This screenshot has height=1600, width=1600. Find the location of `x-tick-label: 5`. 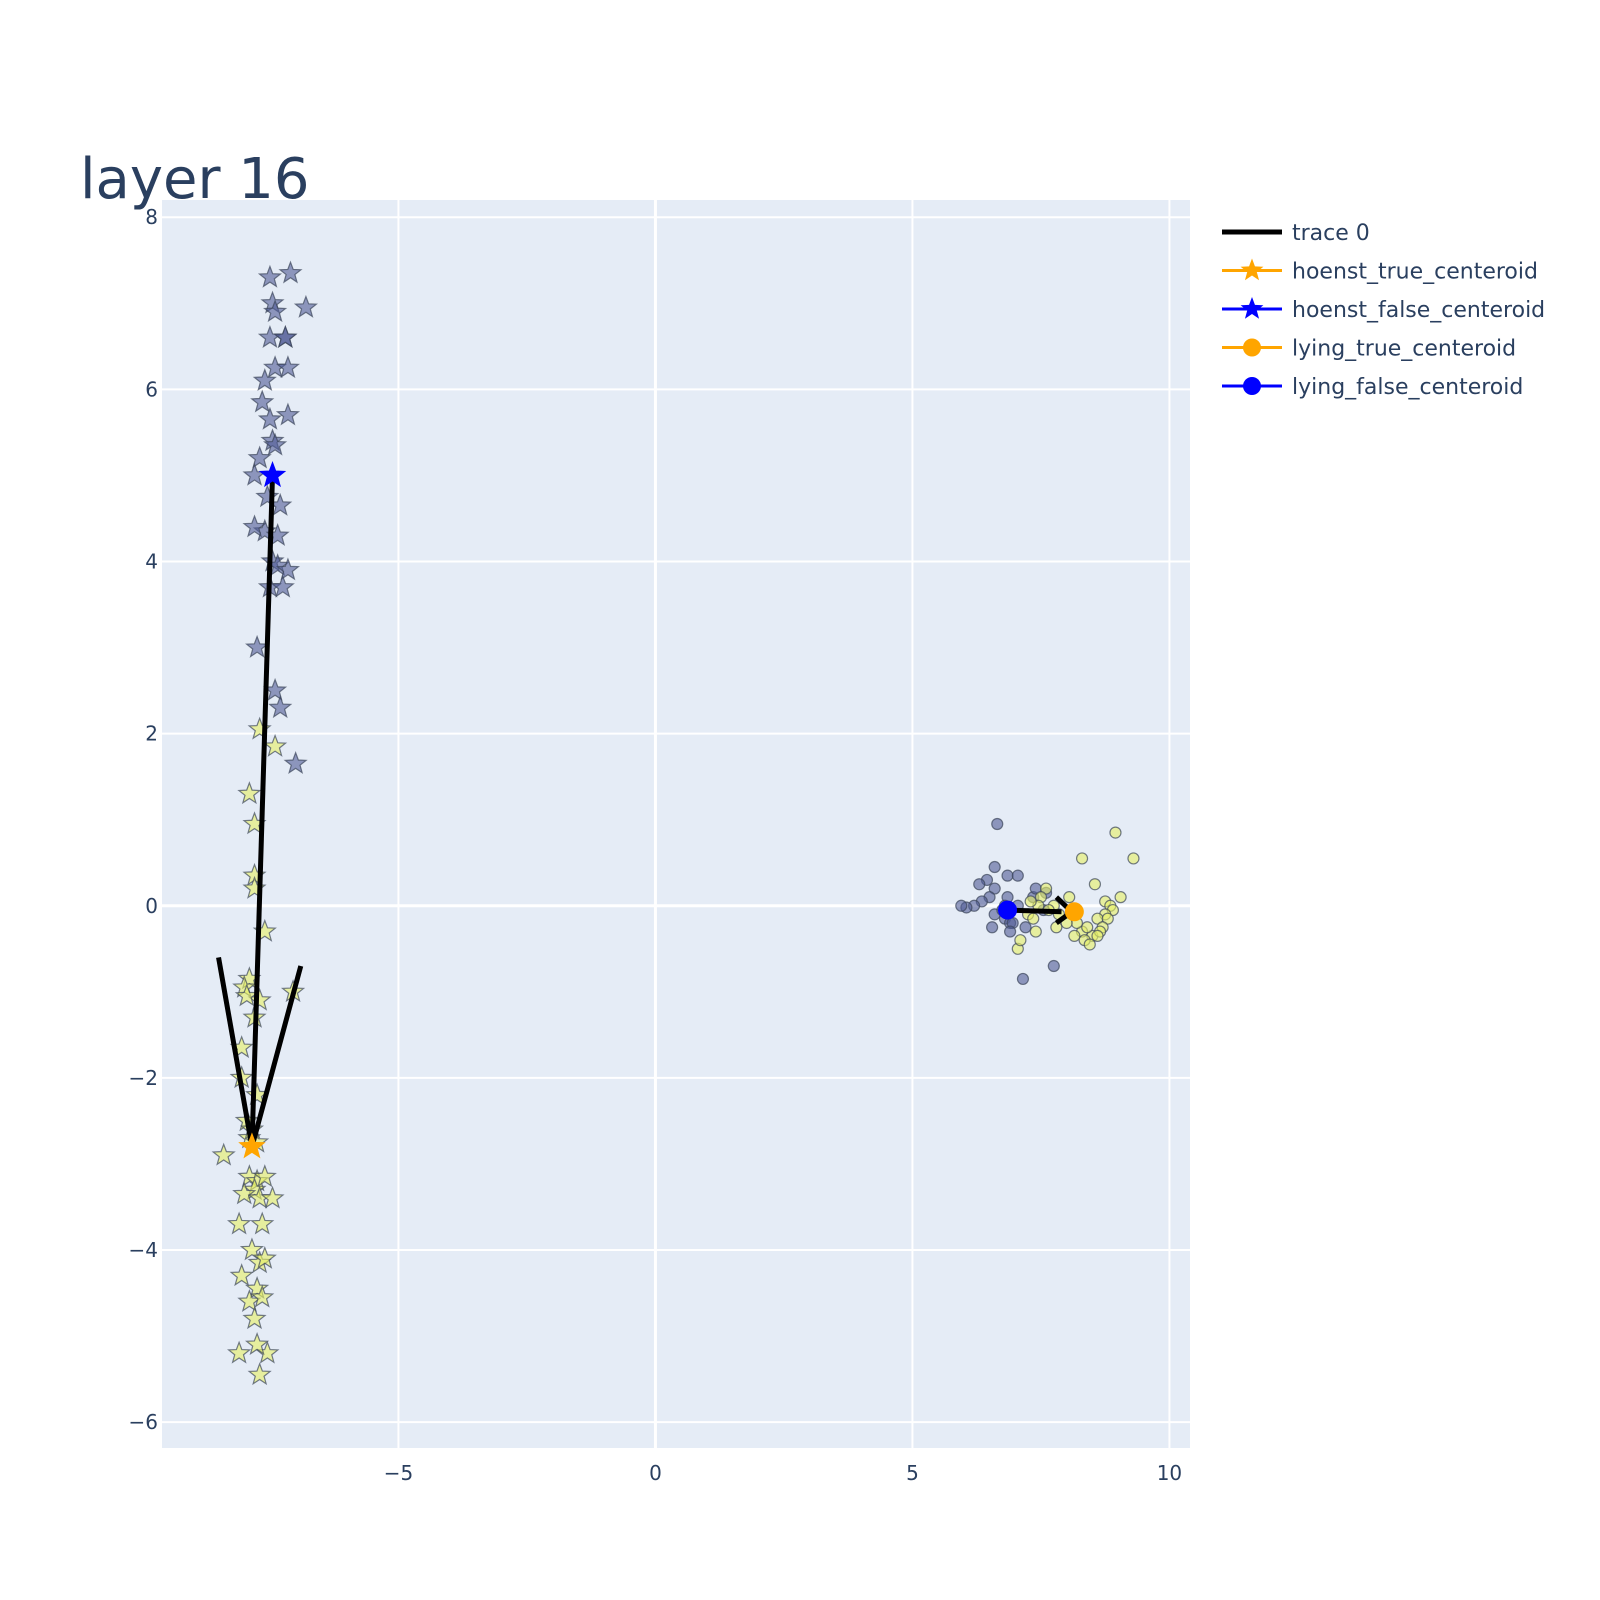

x-tick-label: 5 is located at coordinates (912, 1473).